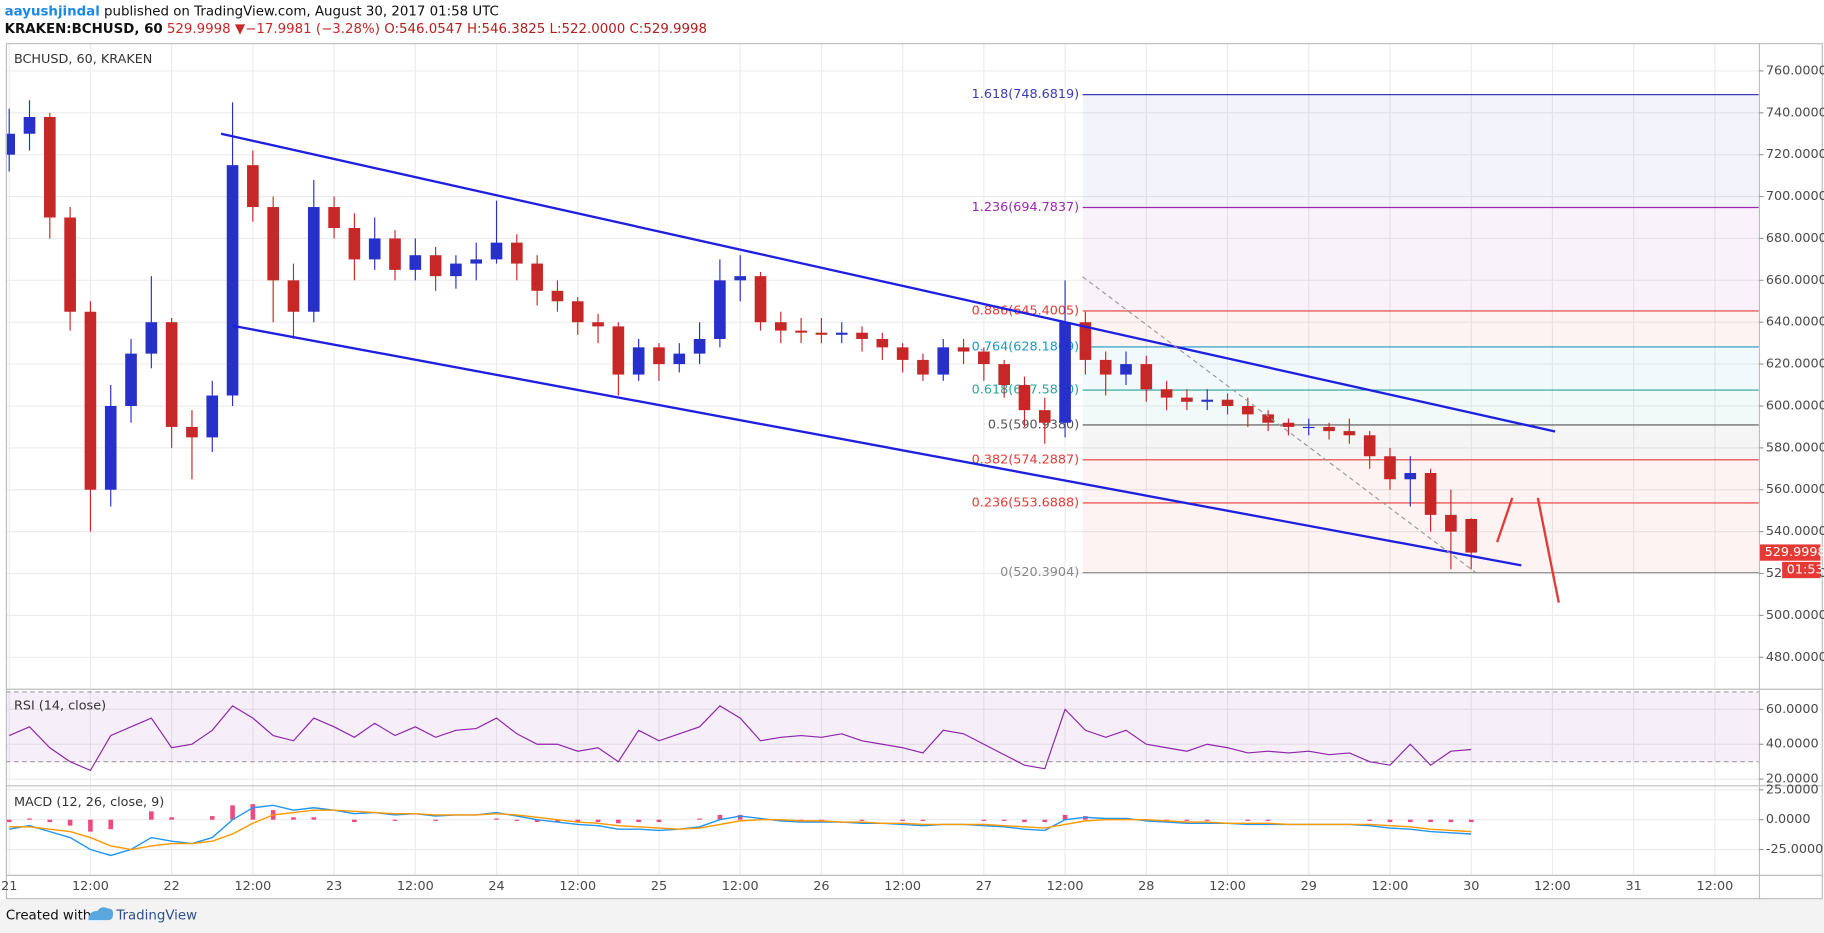 This screenshot has width=1824, height=933. What do you see at coordinates (659, 886) in the screenshot?
I see `x-tick-label: 25` at bounding box center [659, 886].